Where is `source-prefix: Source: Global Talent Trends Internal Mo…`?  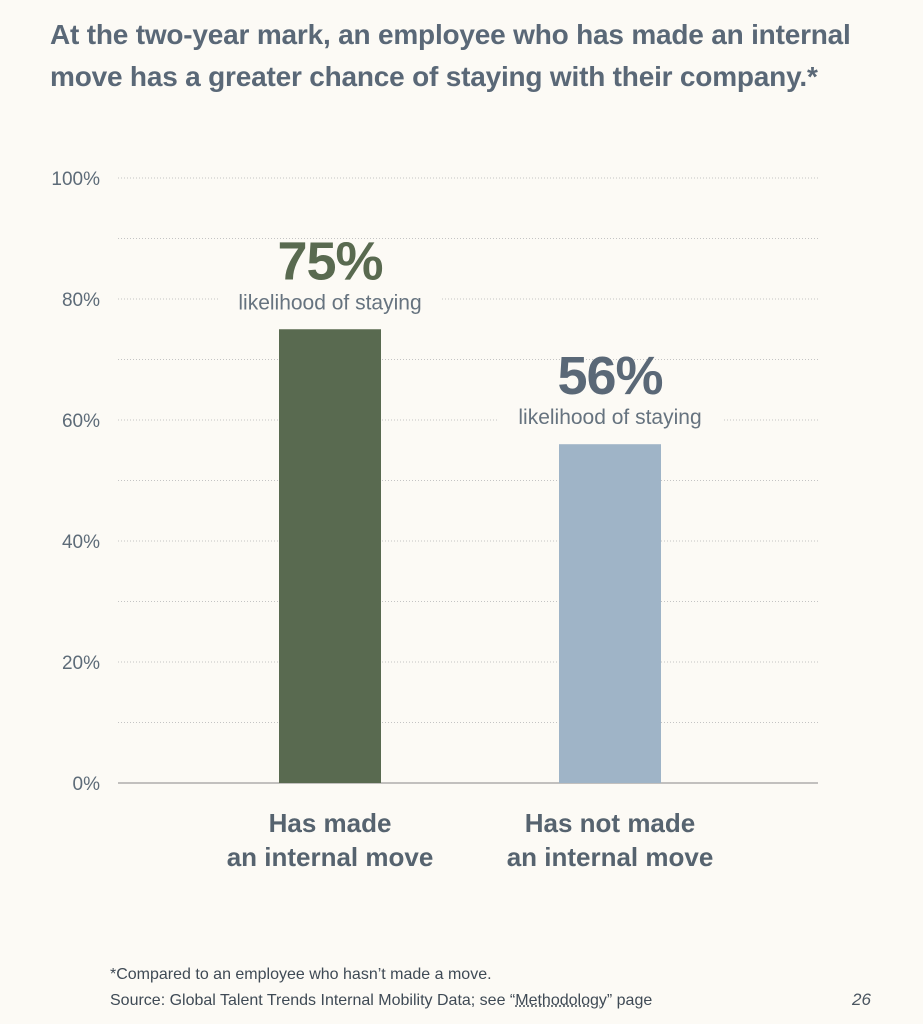 source-prefix: Source: Global Talent Trends Internal Mo… is located at coordinates (313, 1000).